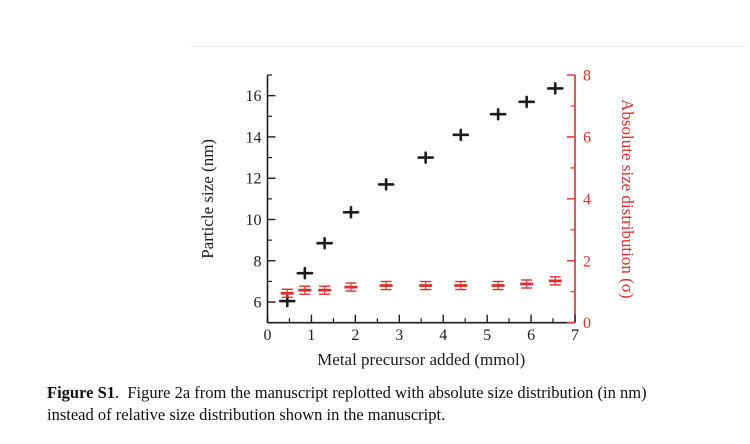 The height and width of the screenshot is (444, 750). Describe the element at coordinates (355, 335) in the screenshot. I see `x-tick-label: 2` at that location.